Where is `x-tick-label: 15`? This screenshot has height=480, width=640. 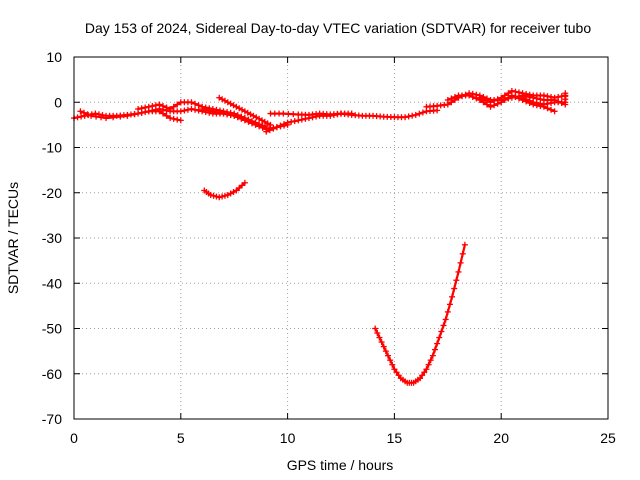 x-tick-label: 15 is located at coordinates (395, 438).